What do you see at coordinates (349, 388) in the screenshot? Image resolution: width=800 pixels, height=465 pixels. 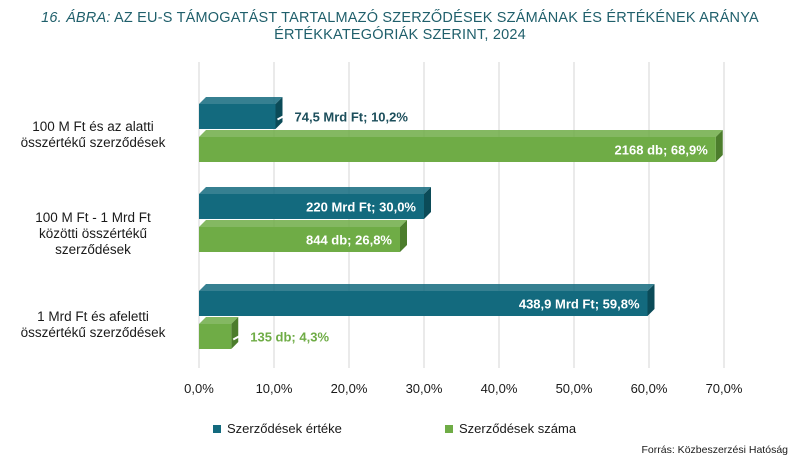 I see `x-tick-label: 20,0%` at bounding box center [349, 388].